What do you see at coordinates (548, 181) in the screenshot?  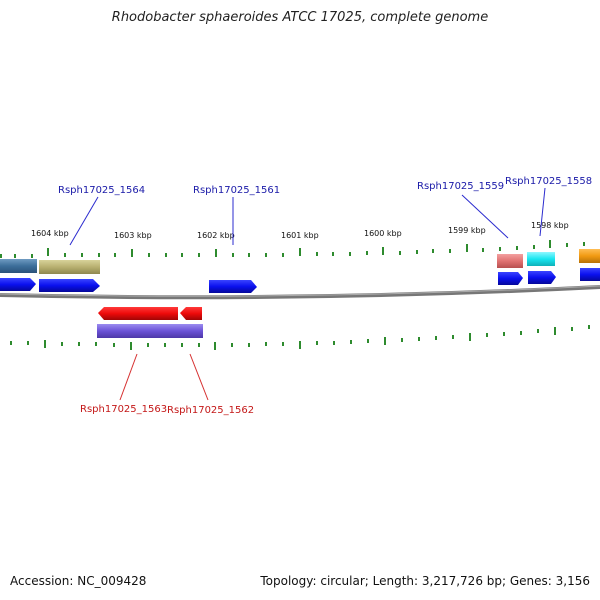 I see `gene-label-rsph17025-1558: Rsph17025_1558` at bounding box center [548, 181].